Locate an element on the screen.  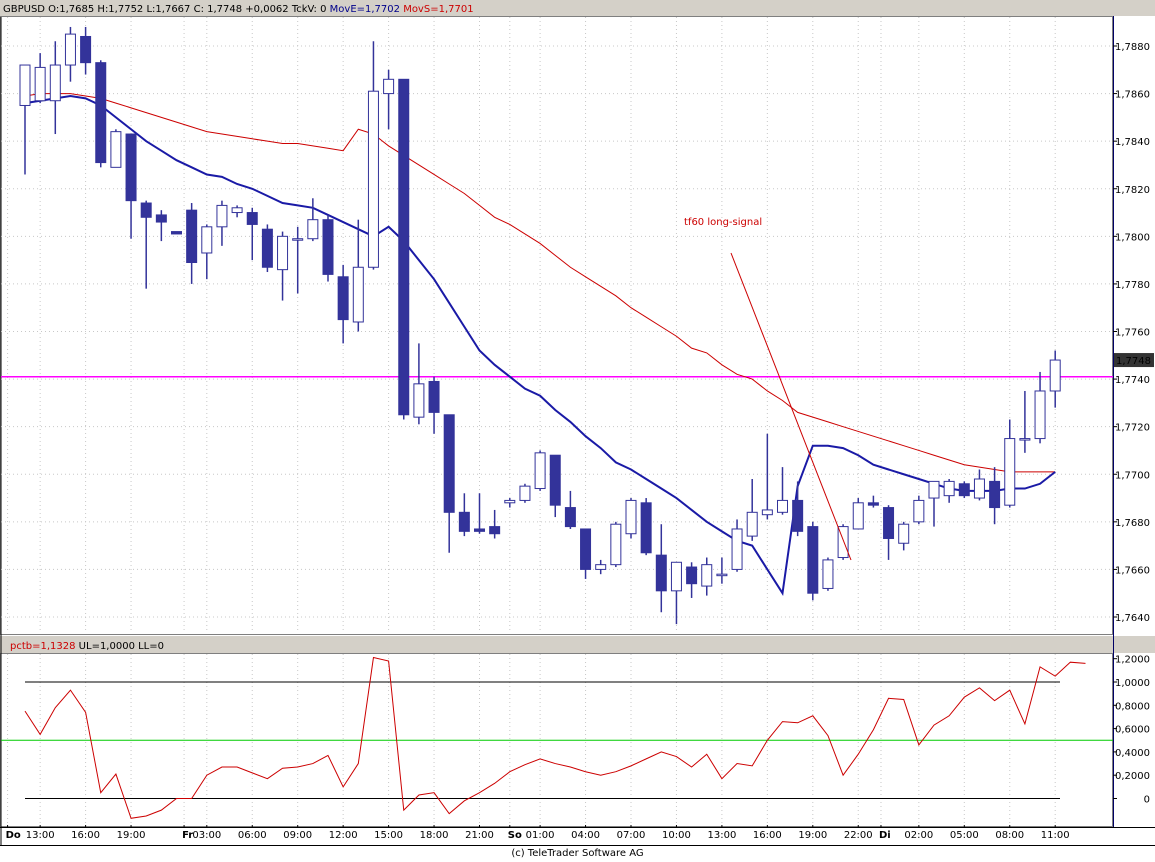
x-time-label: 05:00 is located at coordinates (964, 835).